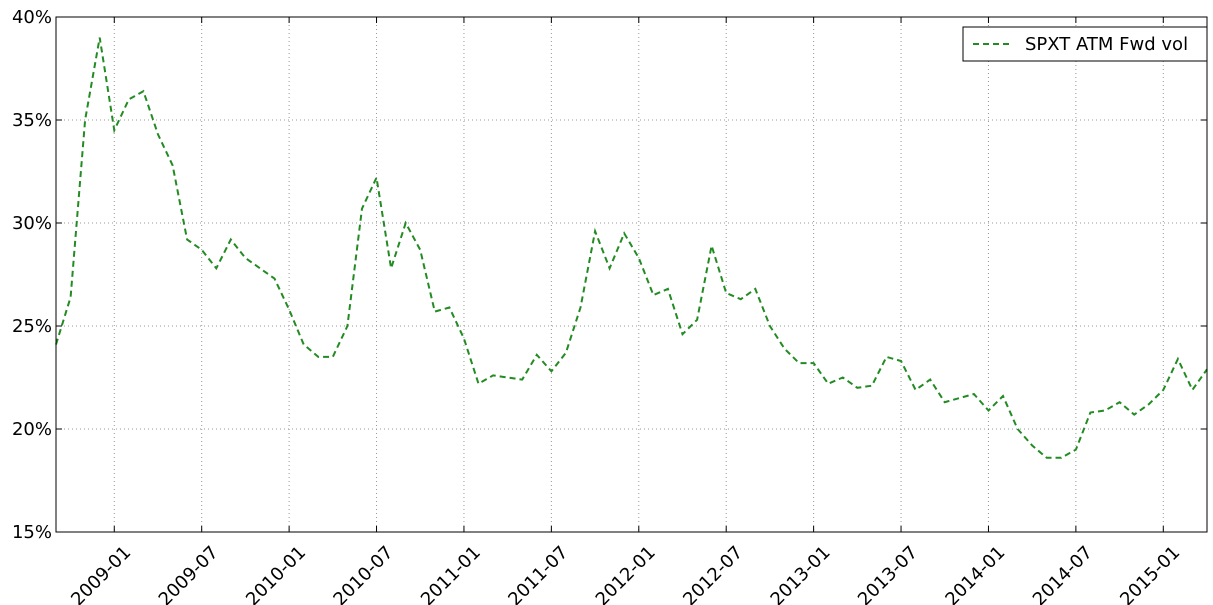 The height and width of the screenshot is (605, 1213). I want to click on x-tick-label: 2012-01, so click(626, 573).